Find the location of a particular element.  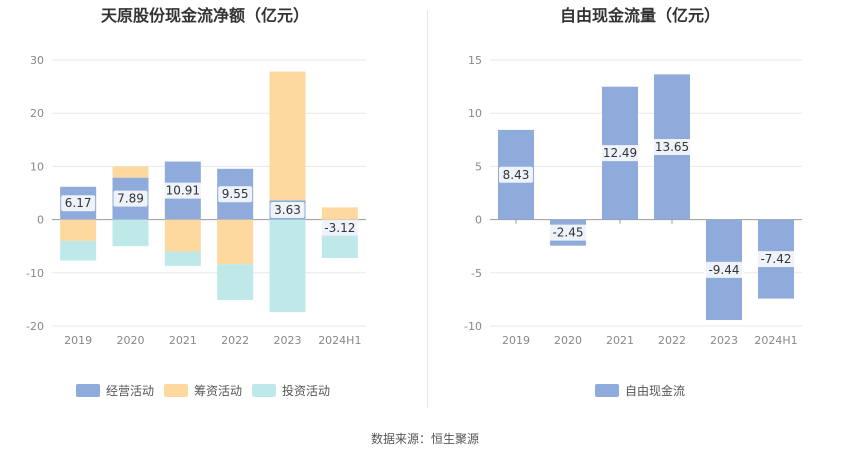

y-tick-label: 15 is located at coordinates (475, 60).